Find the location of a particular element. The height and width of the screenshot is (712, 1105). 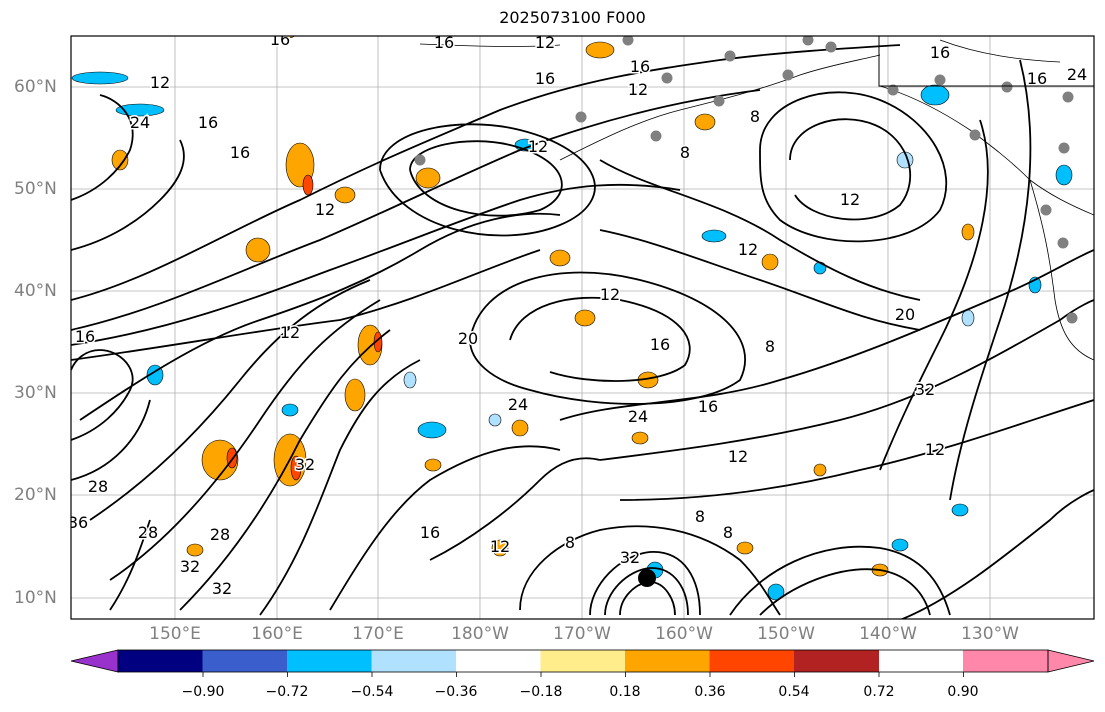

contour-label: 20 is located at coordinates (905, 314).